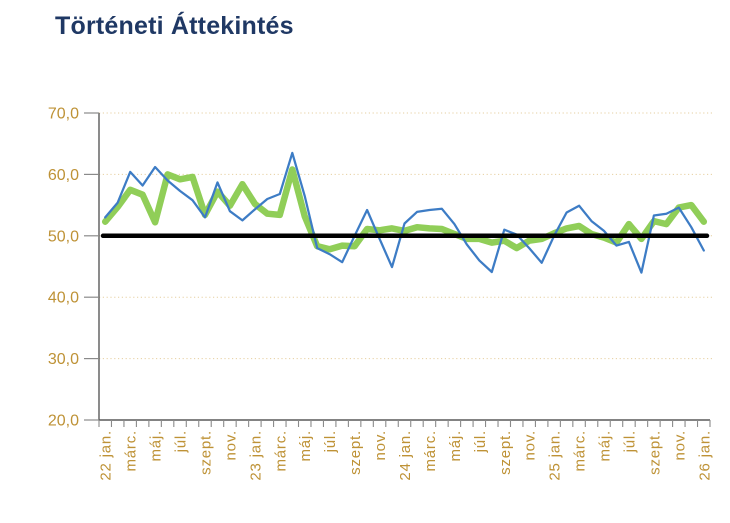 The image size is (730, 523). Describe the element at coordinates (106, 455) in the screenshot. I see `x-tick-label: 22 jan.` at that location.